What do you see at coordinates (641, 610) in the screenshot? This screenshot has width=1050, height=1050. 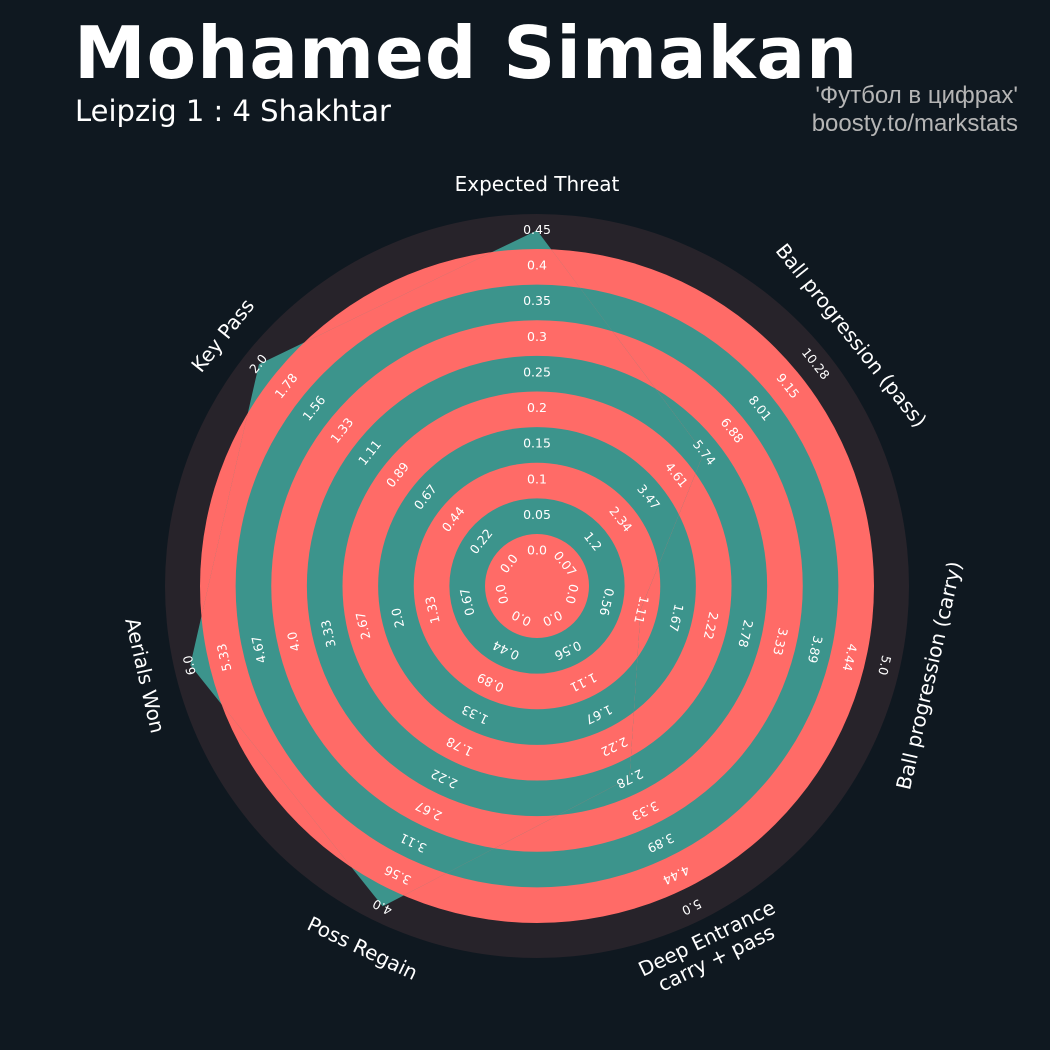 I see `tick-label: 1.11` at bounding box center [641, 610].